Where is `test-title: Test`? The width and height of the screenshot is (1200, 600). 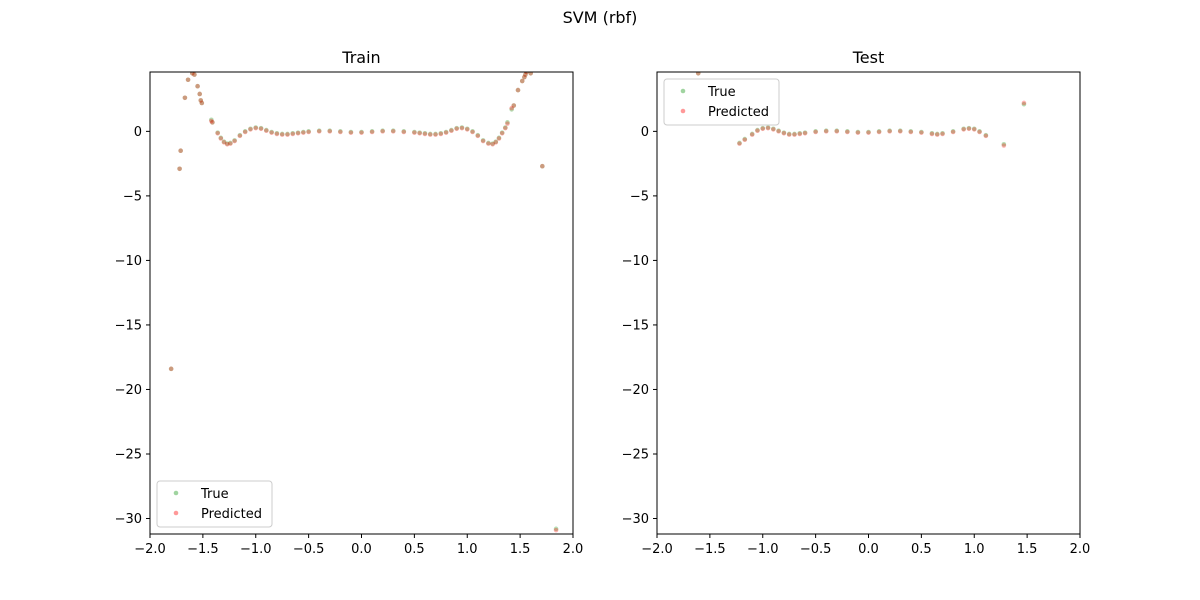 test-title: Test is located at coordinates (868, 57).